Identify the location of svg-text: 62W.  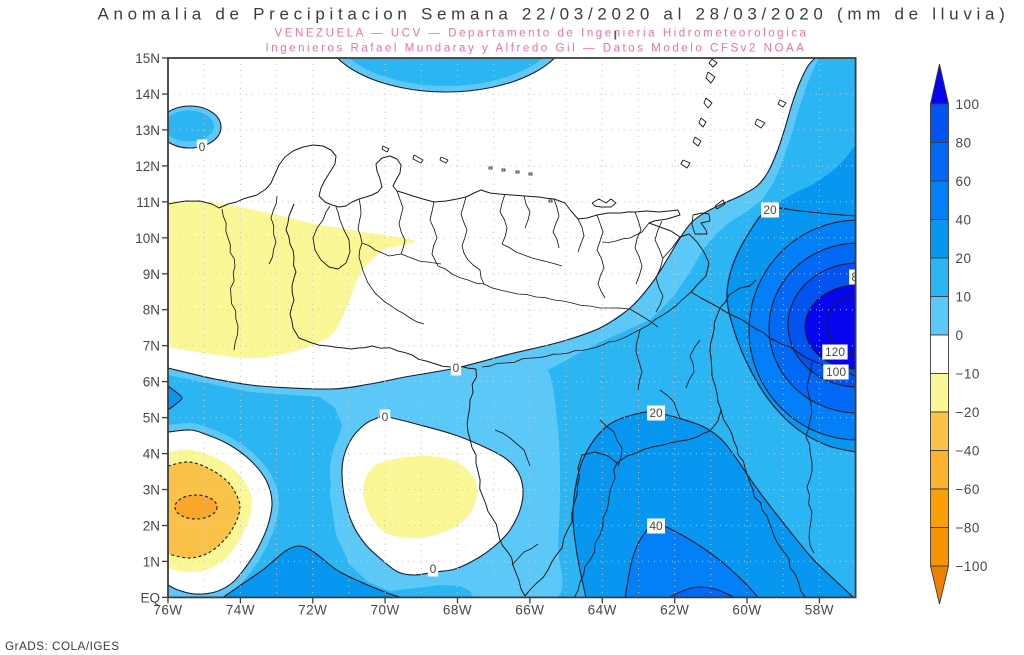
(674, 609).